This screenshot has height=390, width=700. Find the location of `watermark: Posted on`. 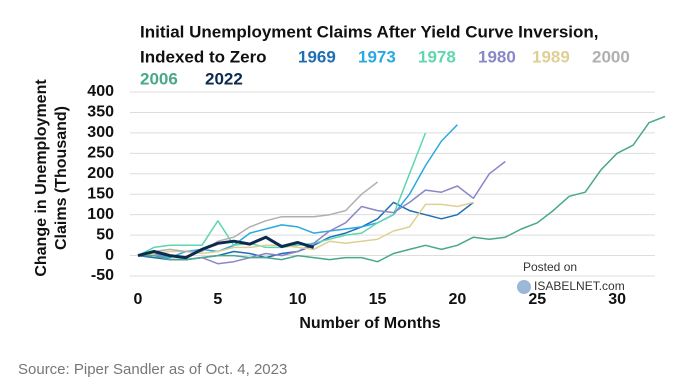

watermark: Posted on is located at coordinates (550, 267).